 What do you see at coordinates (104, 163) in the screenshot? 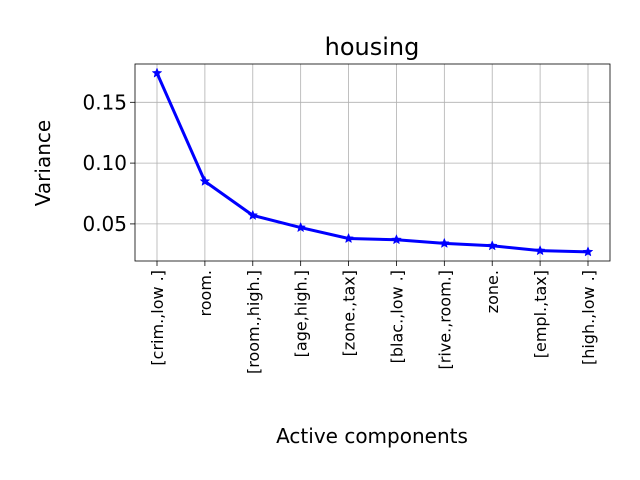
I see `y-tick-label: 0.10` at bounding box center [104, 163].